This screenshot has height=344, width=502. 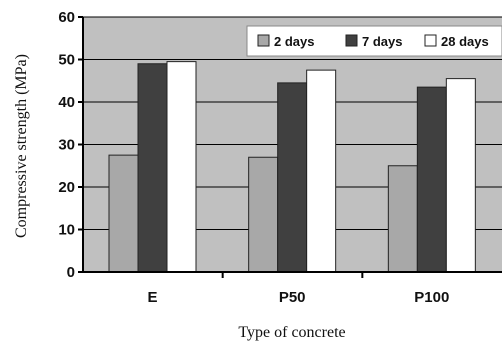 I want to click on y-tick-label: 10, so click(x=66, y=230).